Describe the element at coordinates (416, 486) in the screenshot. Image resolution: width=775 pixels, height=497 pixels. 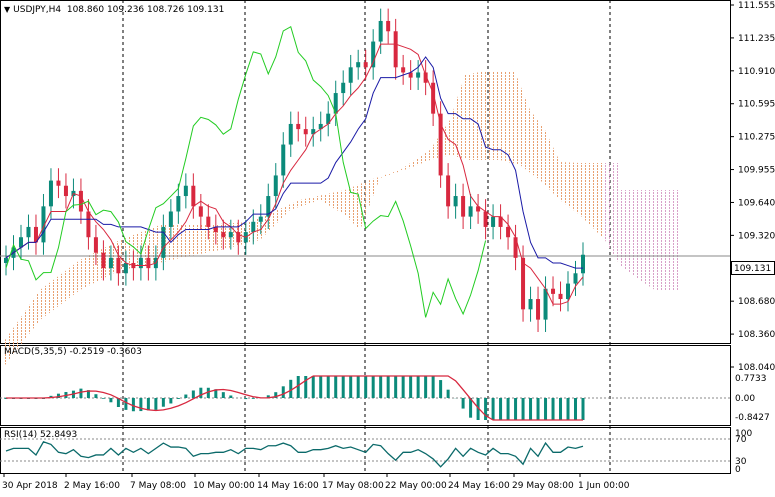
I see `x-tick-label-6: 22 May 00:00` at that location.